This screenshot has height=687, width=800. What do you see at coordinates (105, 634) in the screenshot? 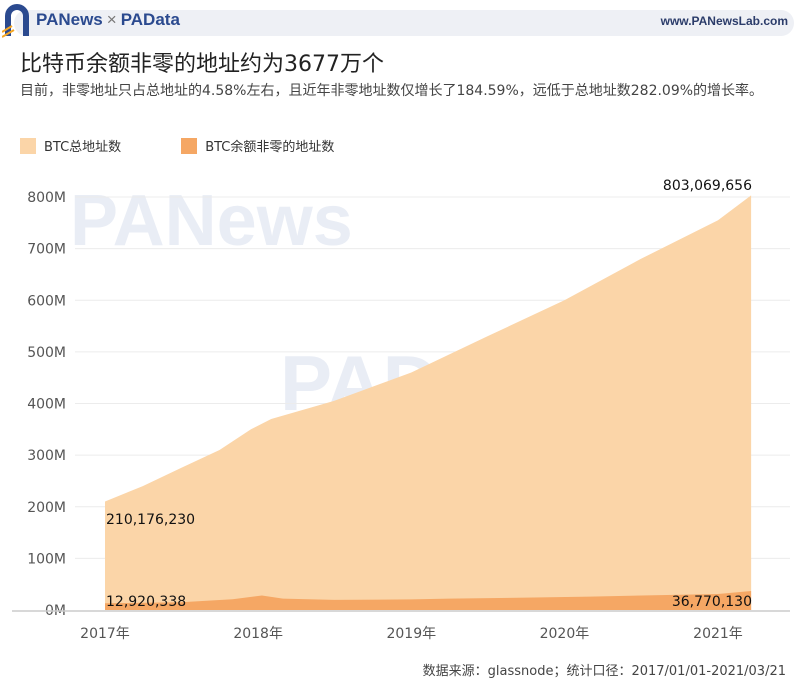
I see `x-tick-label: 2017年` at bounding box center [105, 634].